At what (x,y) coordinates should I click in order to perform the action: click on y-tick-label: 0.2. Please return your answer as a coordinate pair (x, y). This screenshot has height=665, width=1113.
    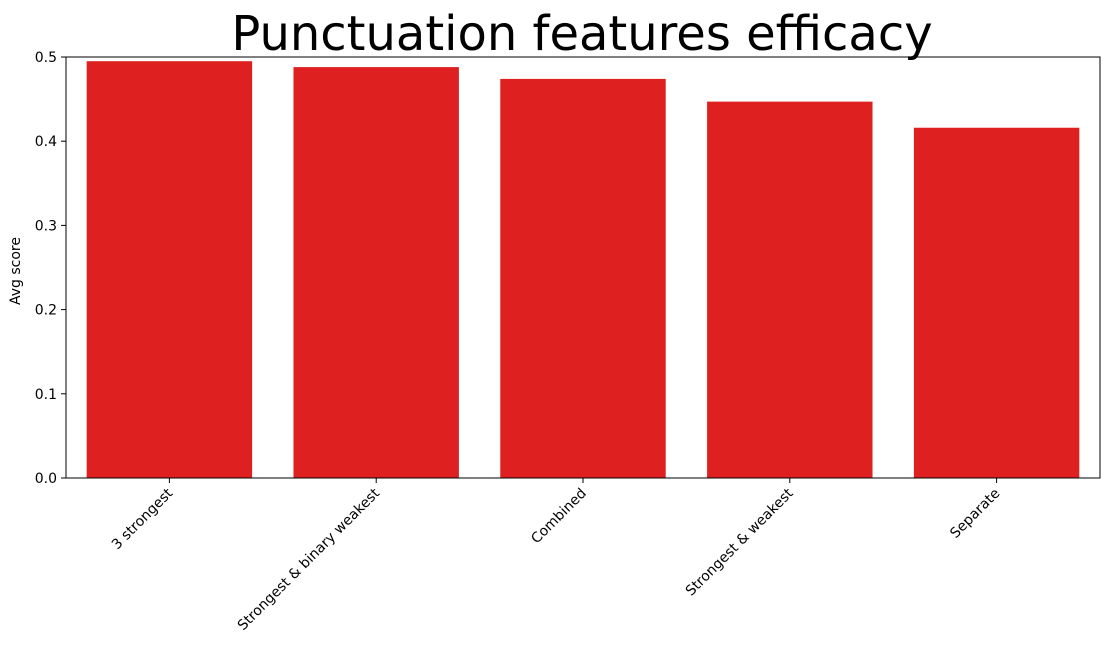
    Looking at the image, I should click on (46, 311).